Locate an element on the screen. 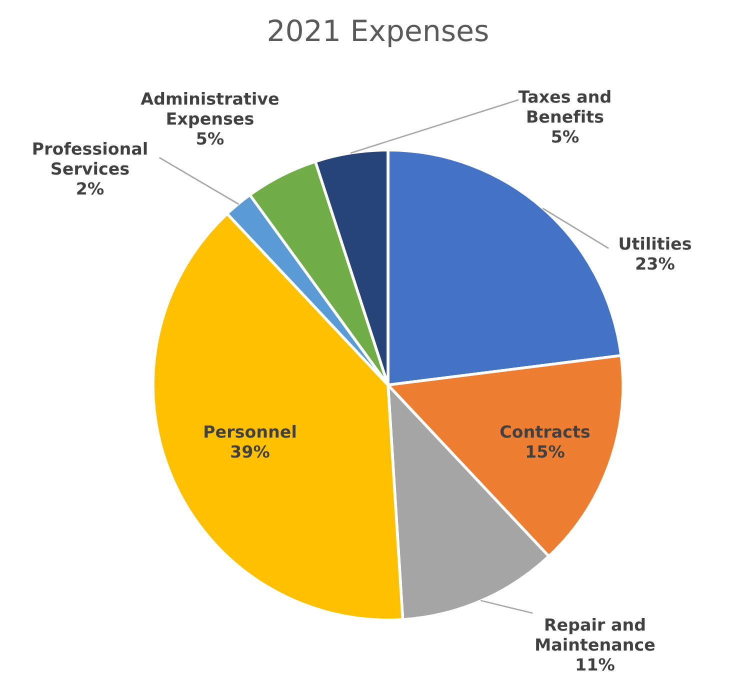 This screenshot has width=756, height=688. data-label: 2% is located at coordinates (90, 188).